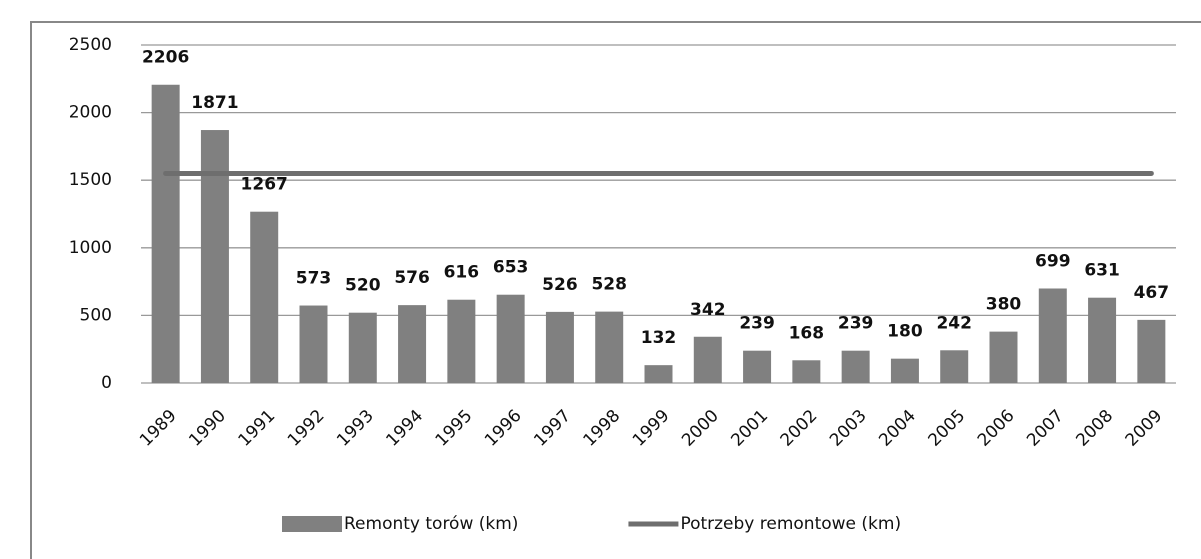 The height and width of the screenshot is (559, 1201). I want to click on y-tick-label: 1500, so click(90, 180).